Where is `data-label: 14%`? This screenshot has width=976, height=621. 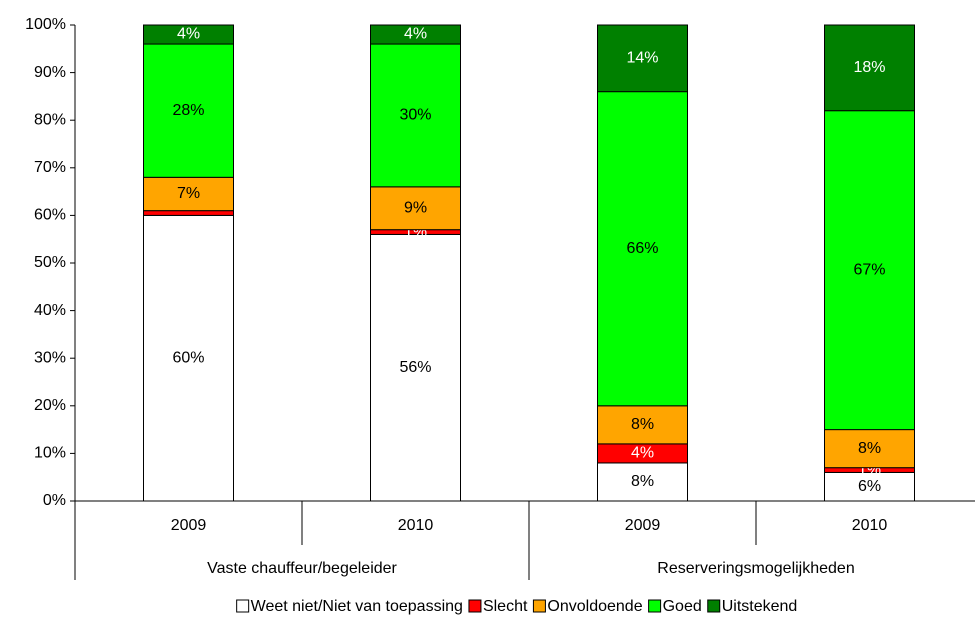
data-label: 14% is located at coordinates (642, 58).